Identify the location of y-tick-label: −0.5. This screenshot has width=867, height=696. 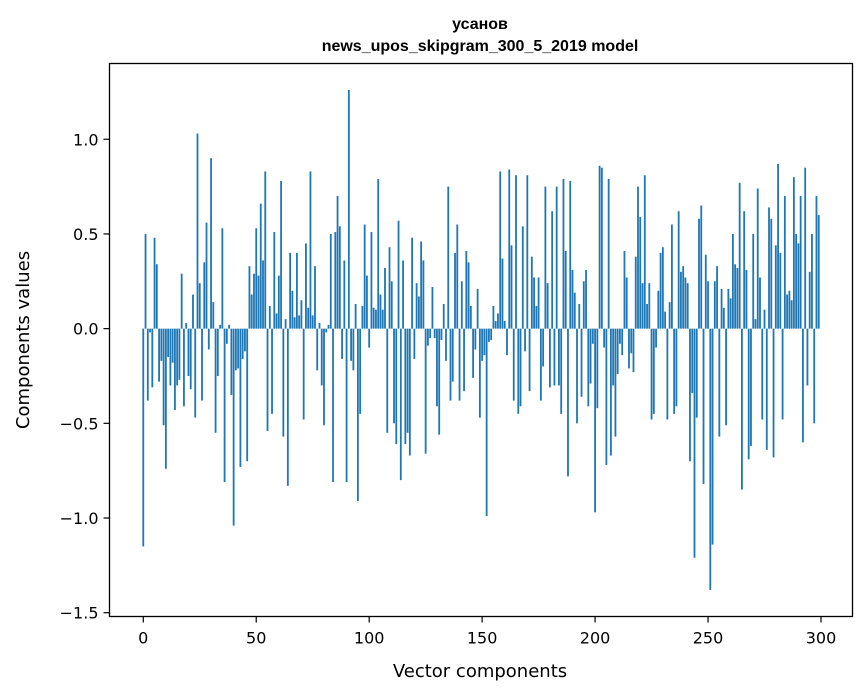
(79, 423).